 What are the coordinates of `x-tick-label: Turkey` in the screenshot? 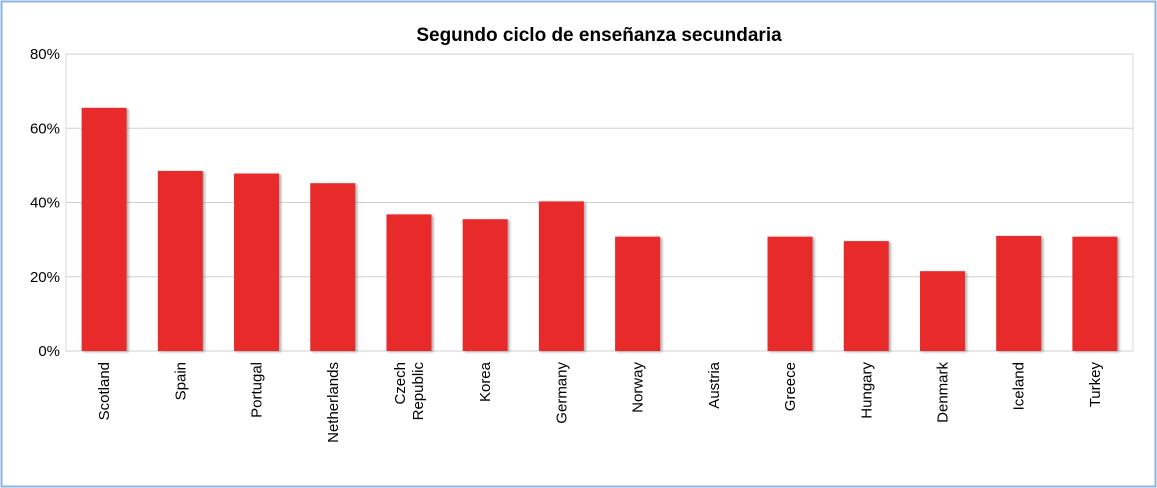 It's located at (1095, 385).